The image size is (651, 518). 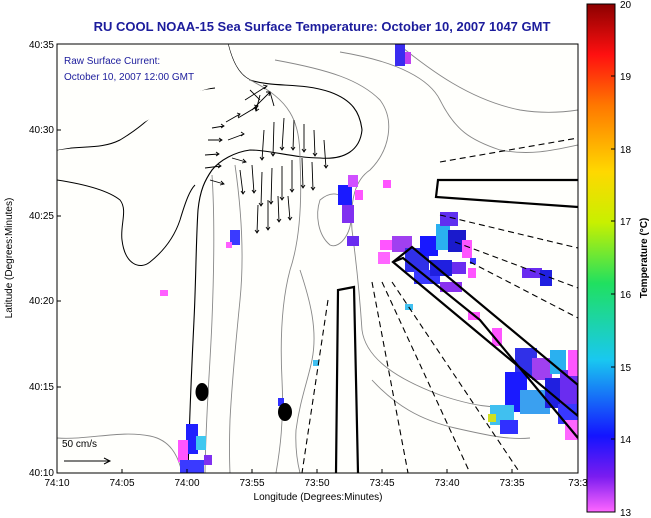 I want to click on x-tick-label: 73:55, so click(x=251, y=483).